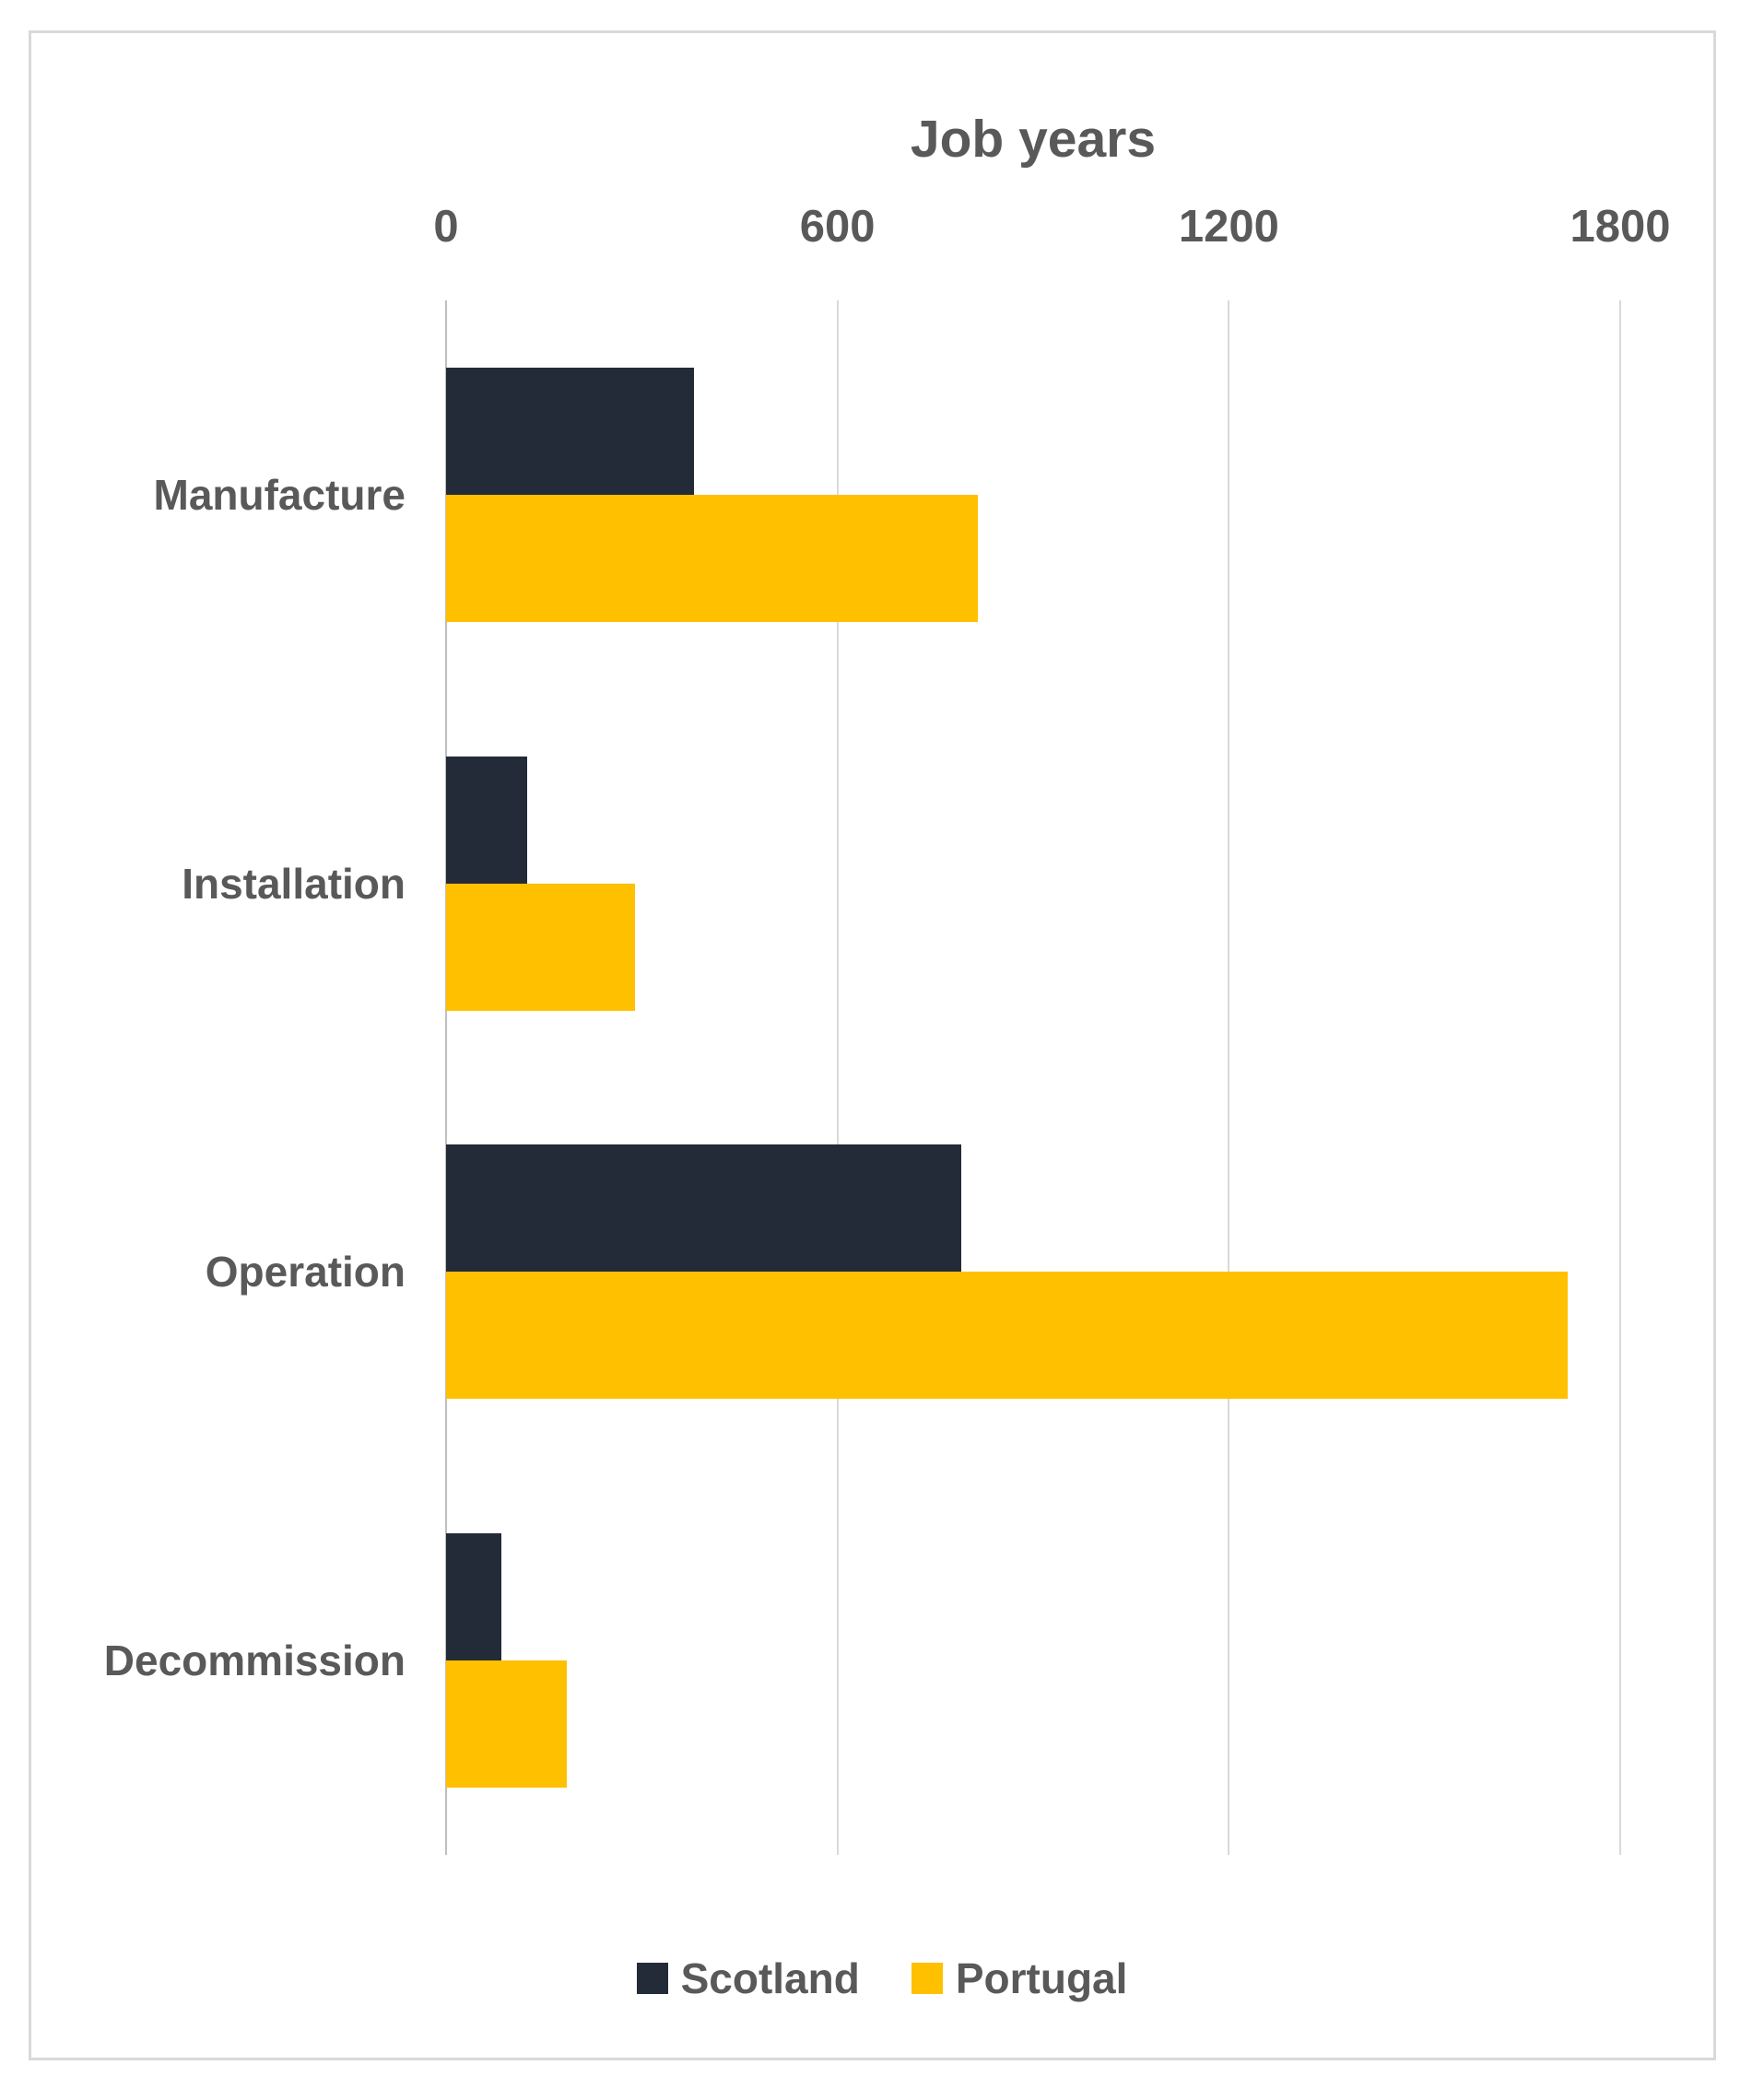 The image size is (1764, 2100). What do you see at coordinates (882, 1979) in the screenshot?
I see `legend: Scotland Portugal` at bounding box center [882, 1979].